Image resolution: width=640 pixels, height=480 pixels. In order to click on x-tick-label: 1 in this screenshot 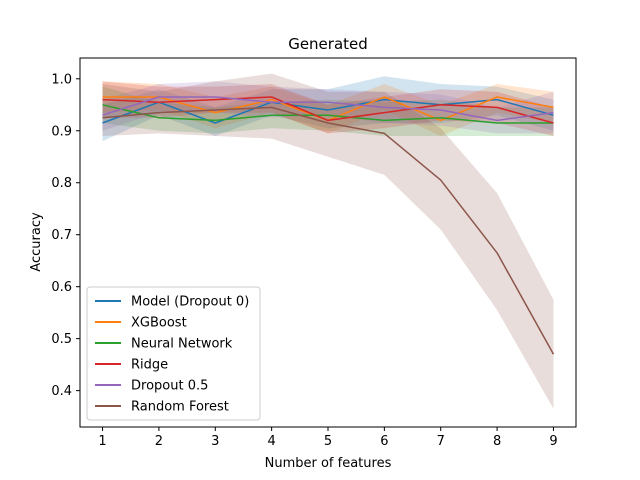, I will do `click(102, 441)`.